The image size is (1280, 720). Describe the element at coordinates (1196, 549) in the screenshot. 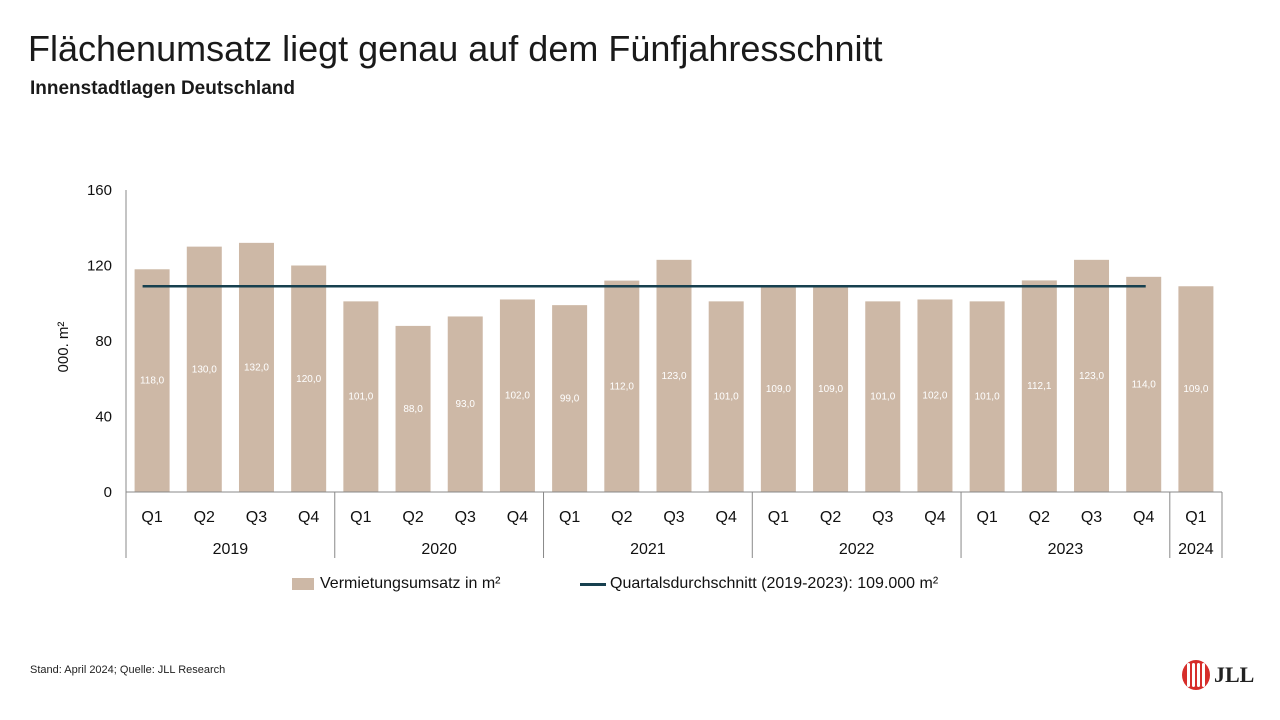

I see `year-label: 2024` at that location.